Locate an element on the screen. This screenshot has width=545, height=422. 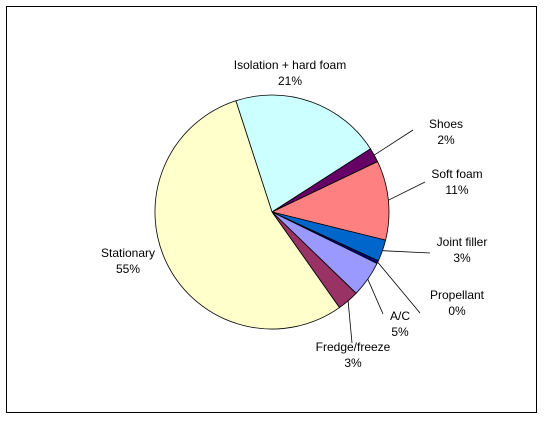
slice-percent-label: 11% is located at coordinates (456, 190).